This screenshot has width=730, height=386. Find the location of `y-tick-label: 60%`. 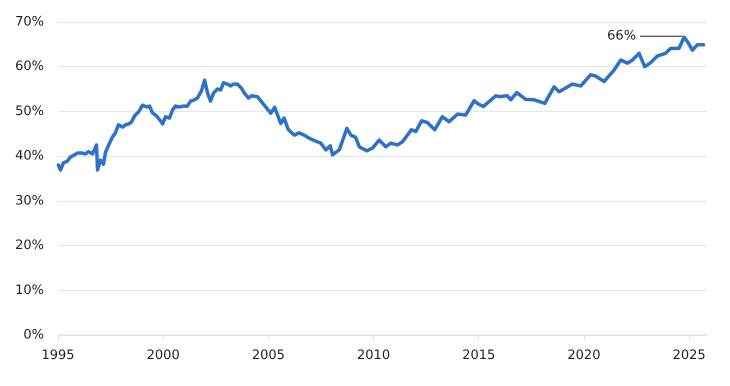

y-tick-label: 60% is located at coordinates (29, 66).